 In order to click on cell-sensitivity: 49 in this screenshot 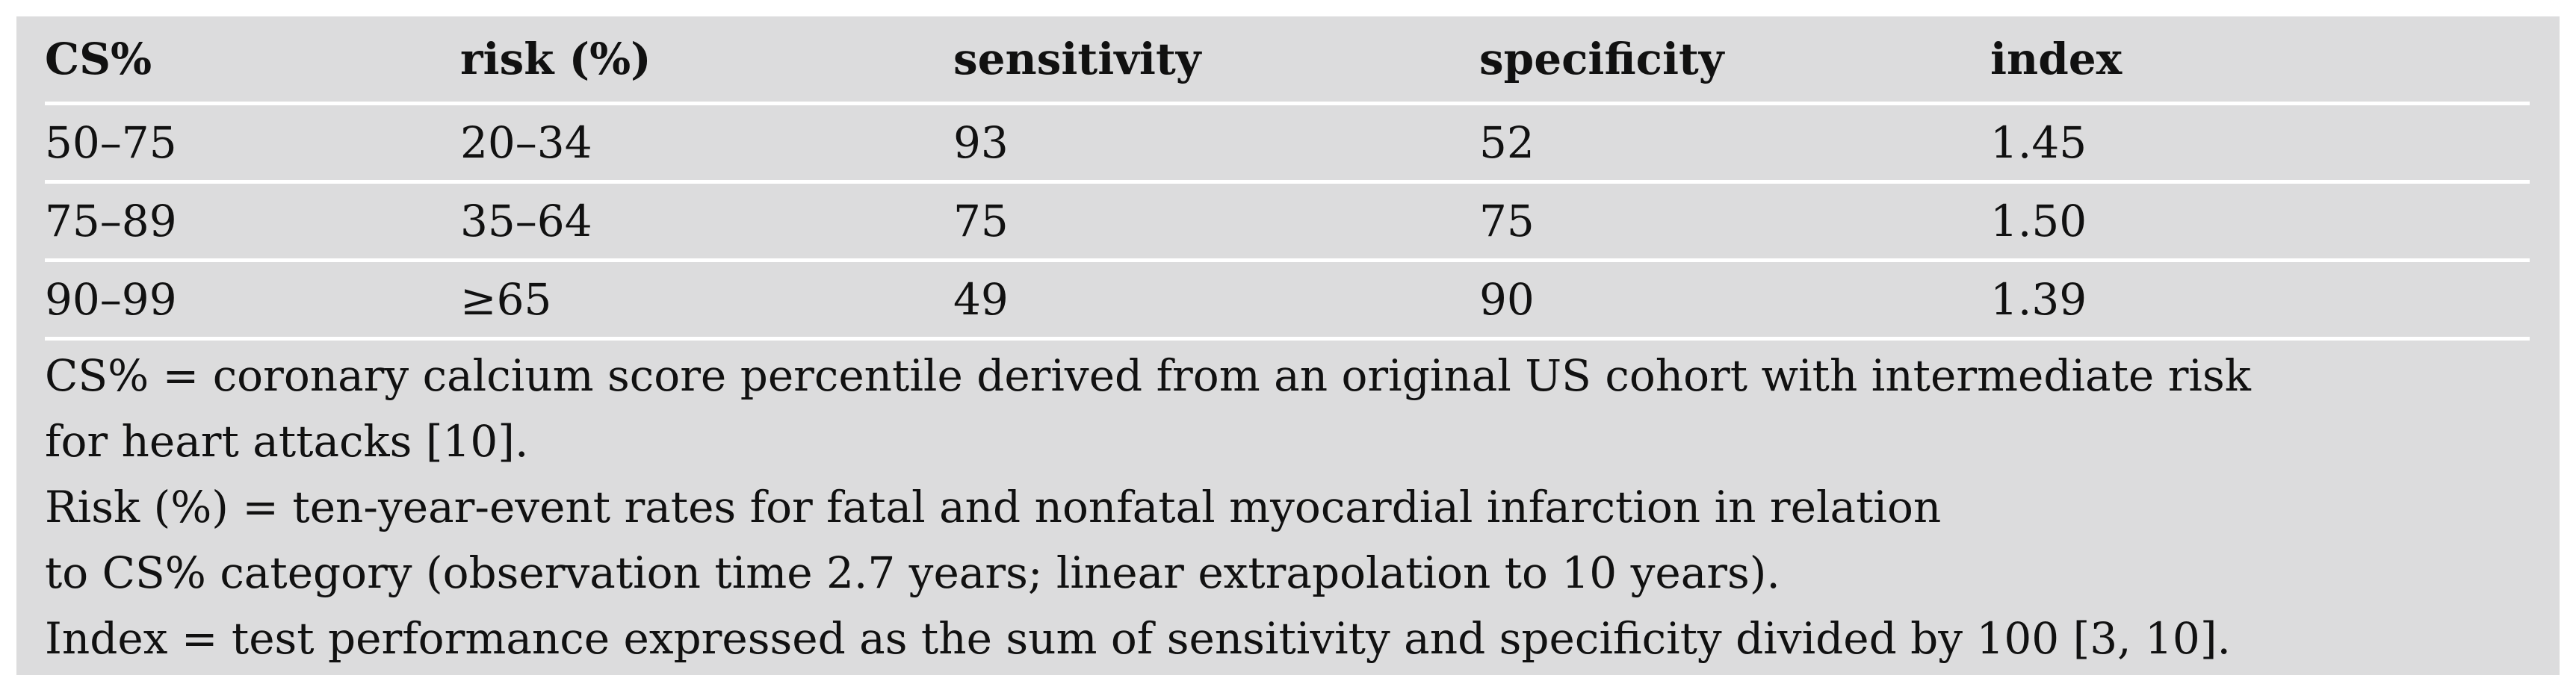, I will do `click(981, 300)`.